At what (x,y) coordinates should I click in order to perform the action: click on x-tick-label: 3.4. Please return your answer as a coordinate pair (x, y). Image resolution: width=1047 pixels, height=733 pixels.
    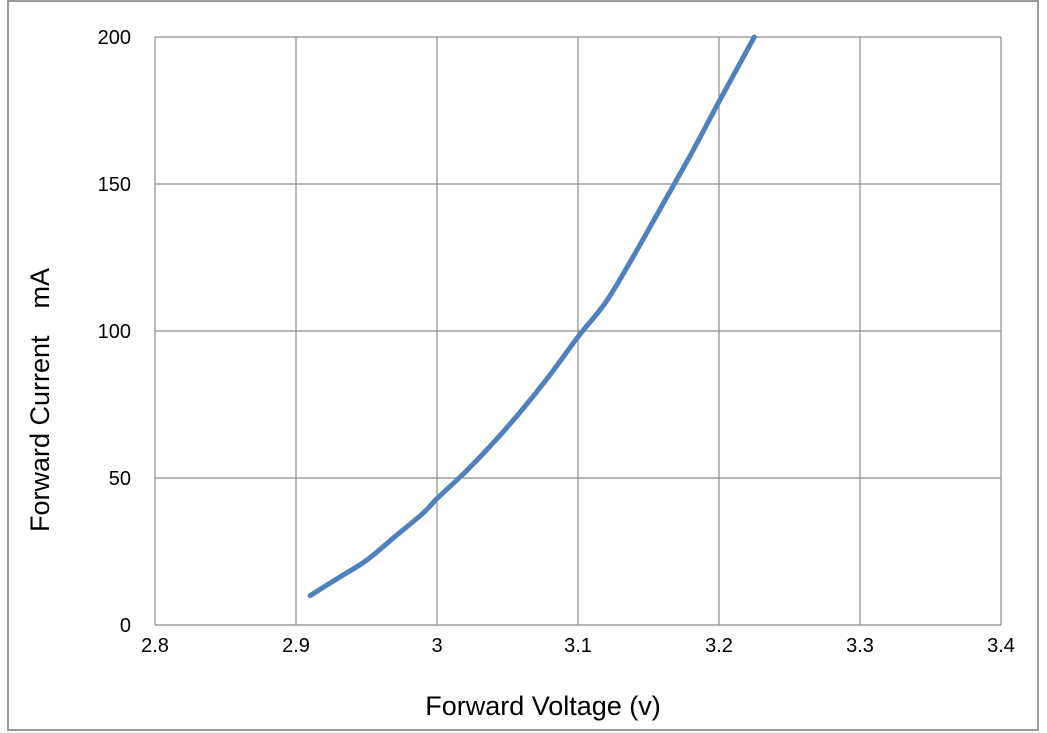
    Looking at the image, I should click on (1001, 646).